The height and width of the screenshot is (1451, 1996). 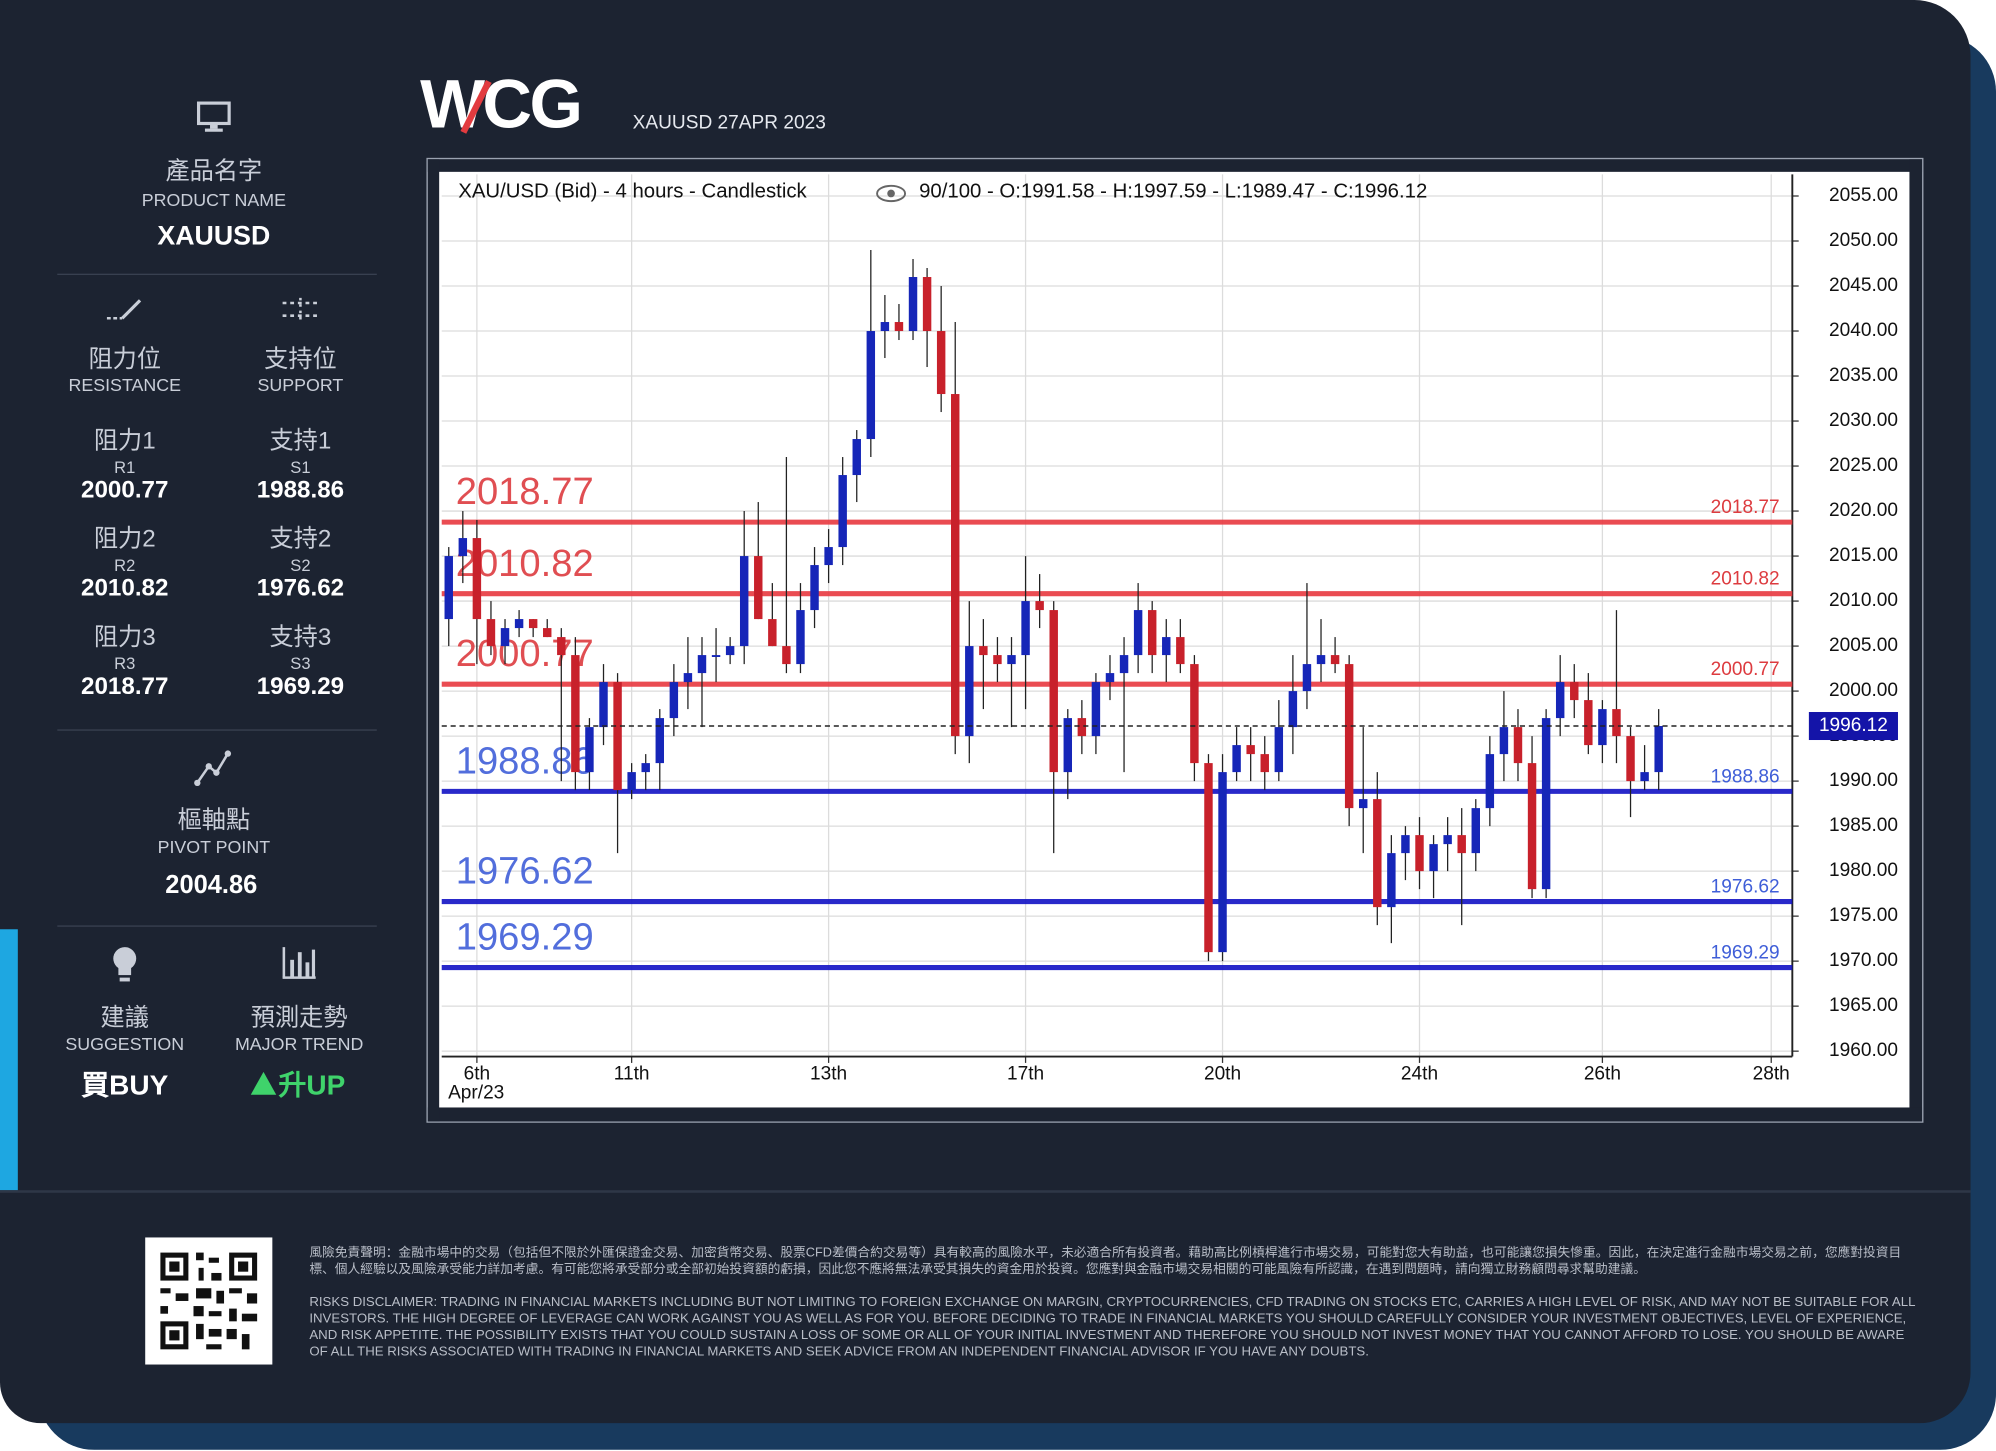 I want to click on level-code: S2, so click(x=300, y=565).